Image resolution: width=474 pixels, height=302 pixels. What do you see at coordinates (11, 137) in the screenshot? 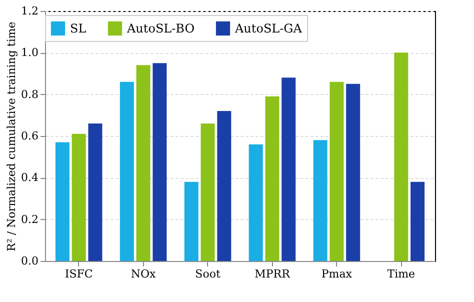
I see `y-axis-title: R² / Normalized cumulative training time` at bounding box center [11, 137].